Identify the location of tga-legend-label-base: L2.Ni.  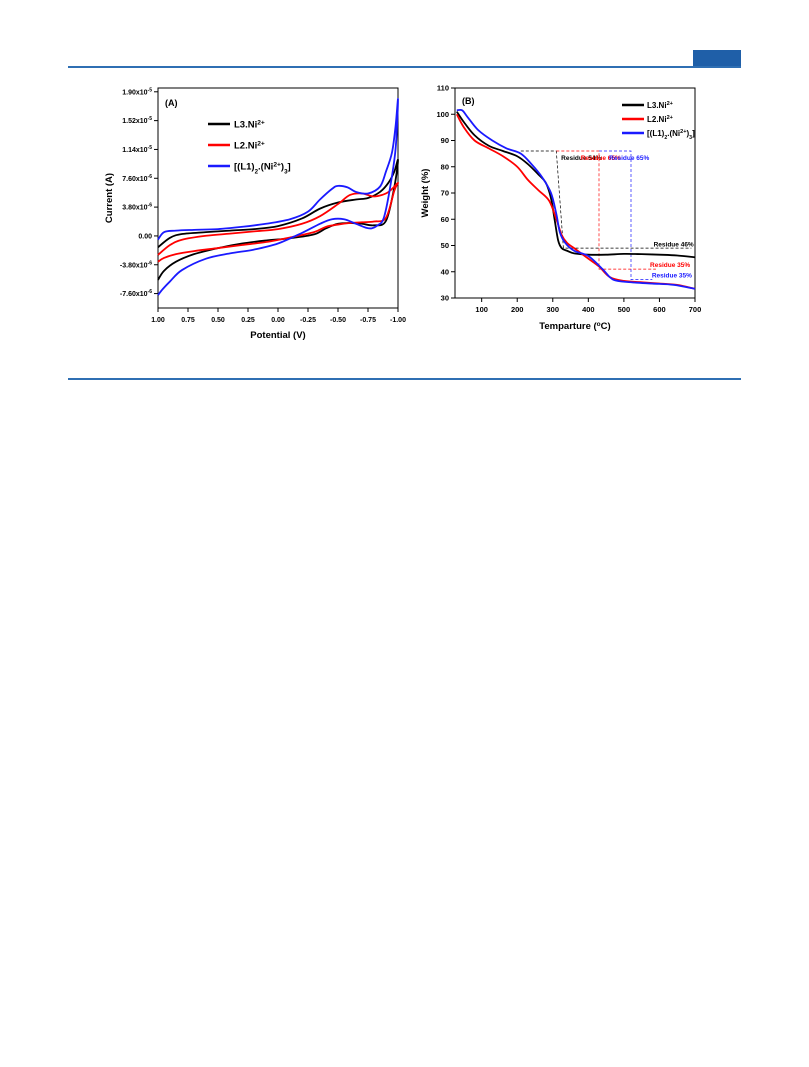
(657, 119).